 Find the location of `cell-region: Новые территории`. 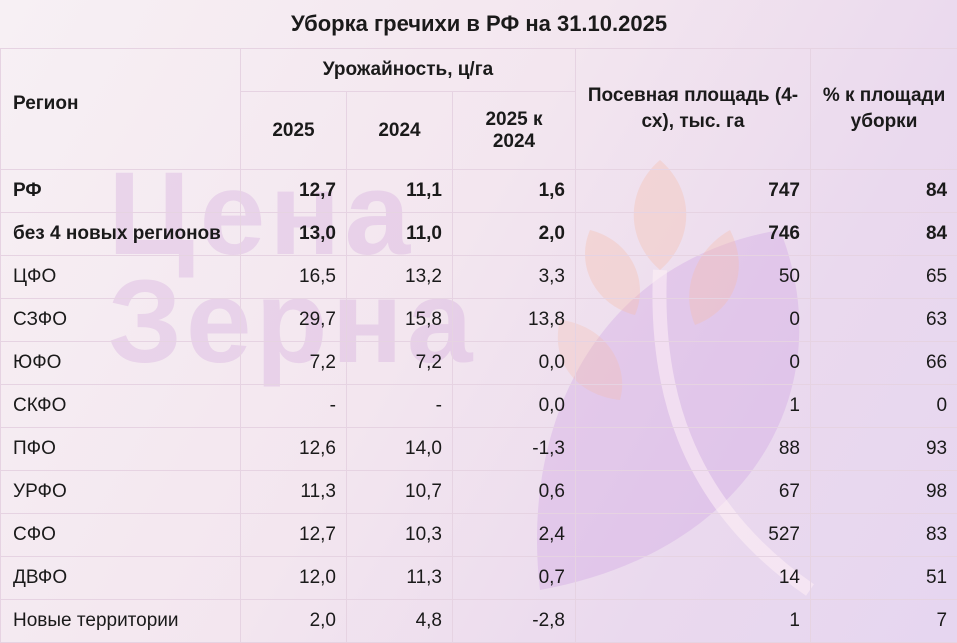

cell-region: Новые территории is located at coordinates (120, 621).